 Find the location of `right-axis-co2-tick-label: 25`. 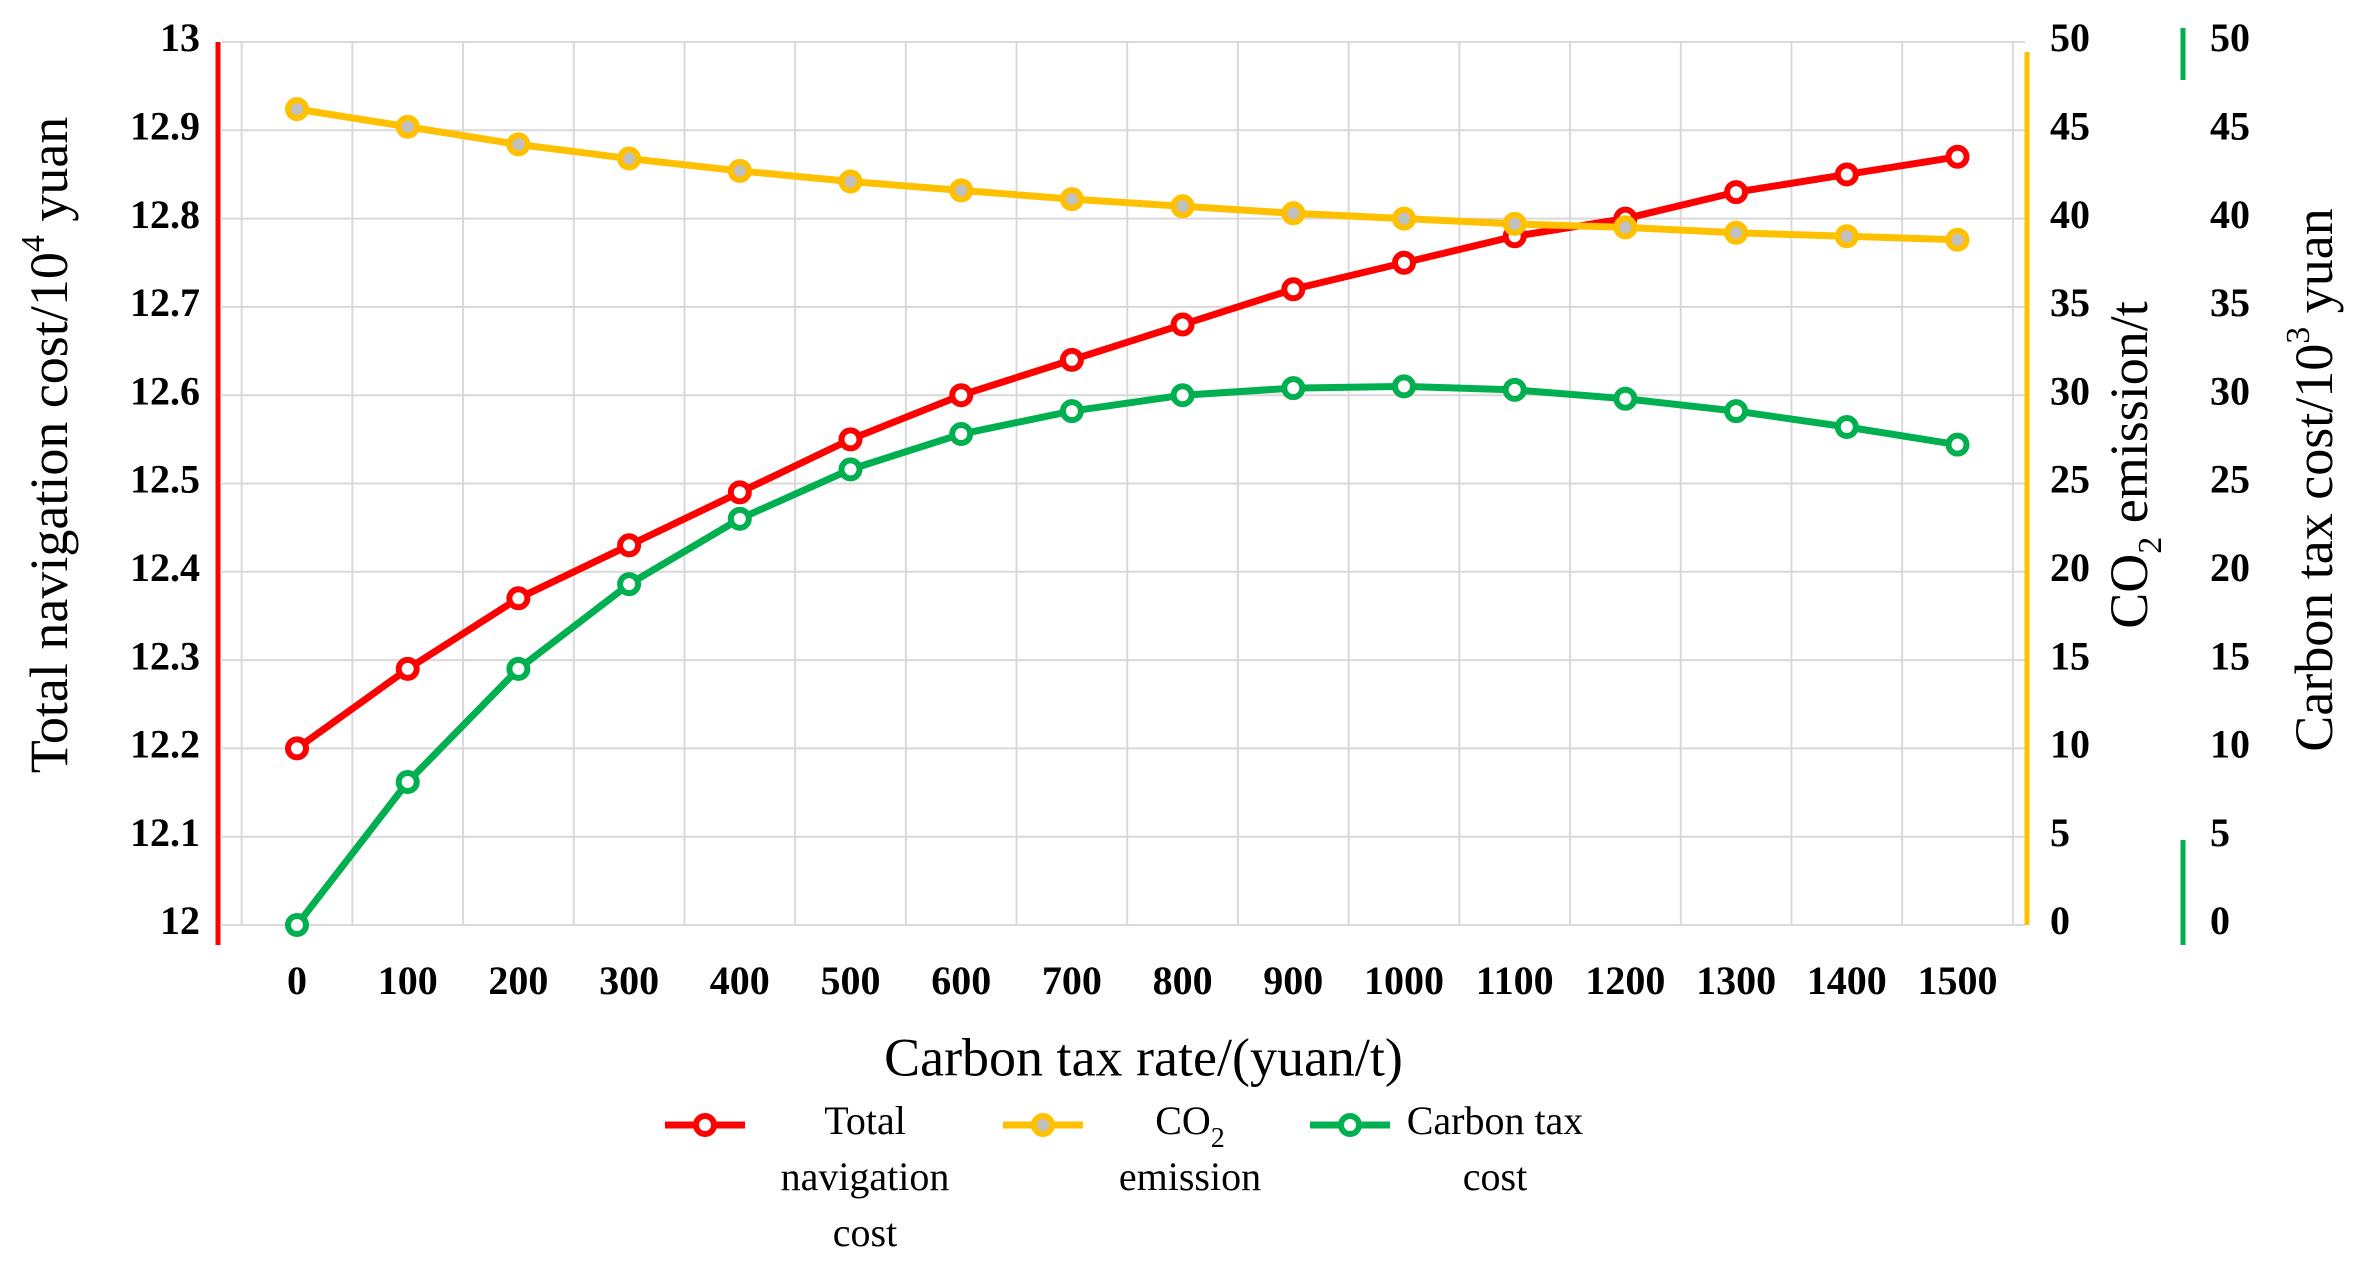

right-axis-co2-tick-label: 25 is located at coordinates (2070, 479).